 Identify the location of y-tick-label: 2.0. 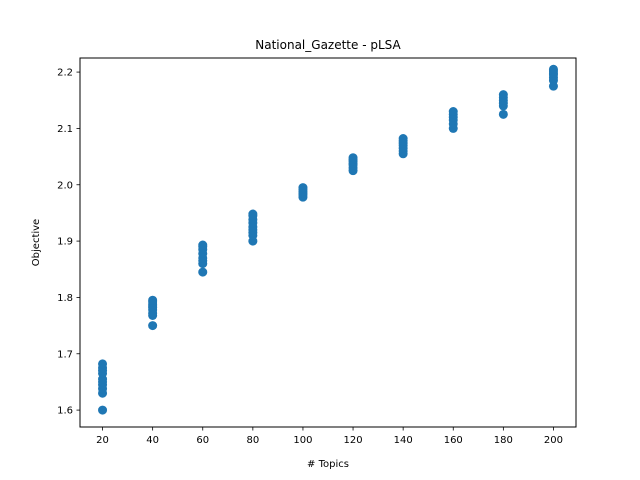
(65, 185).